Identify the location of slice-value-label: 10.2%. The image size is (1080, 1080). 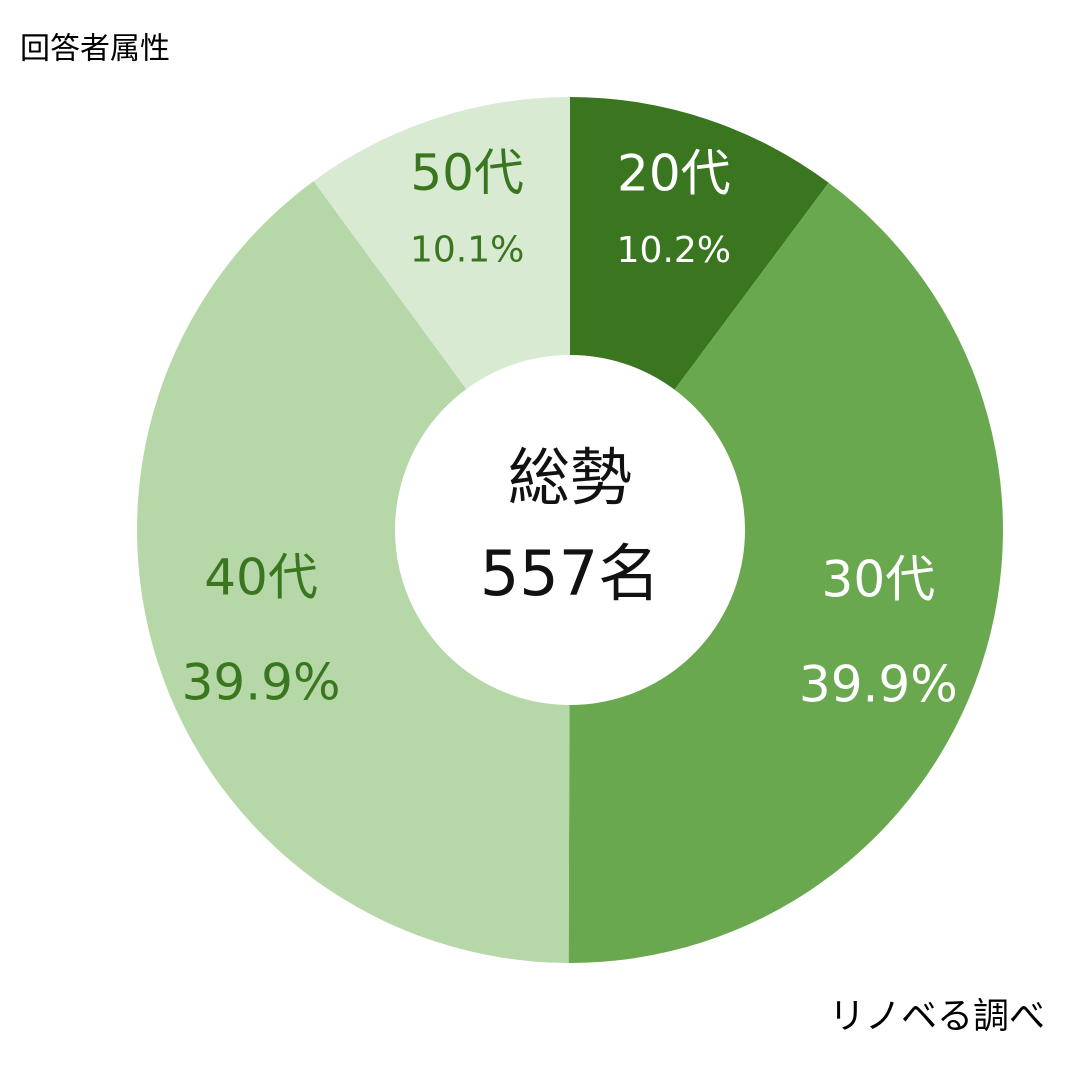
(674, 250).